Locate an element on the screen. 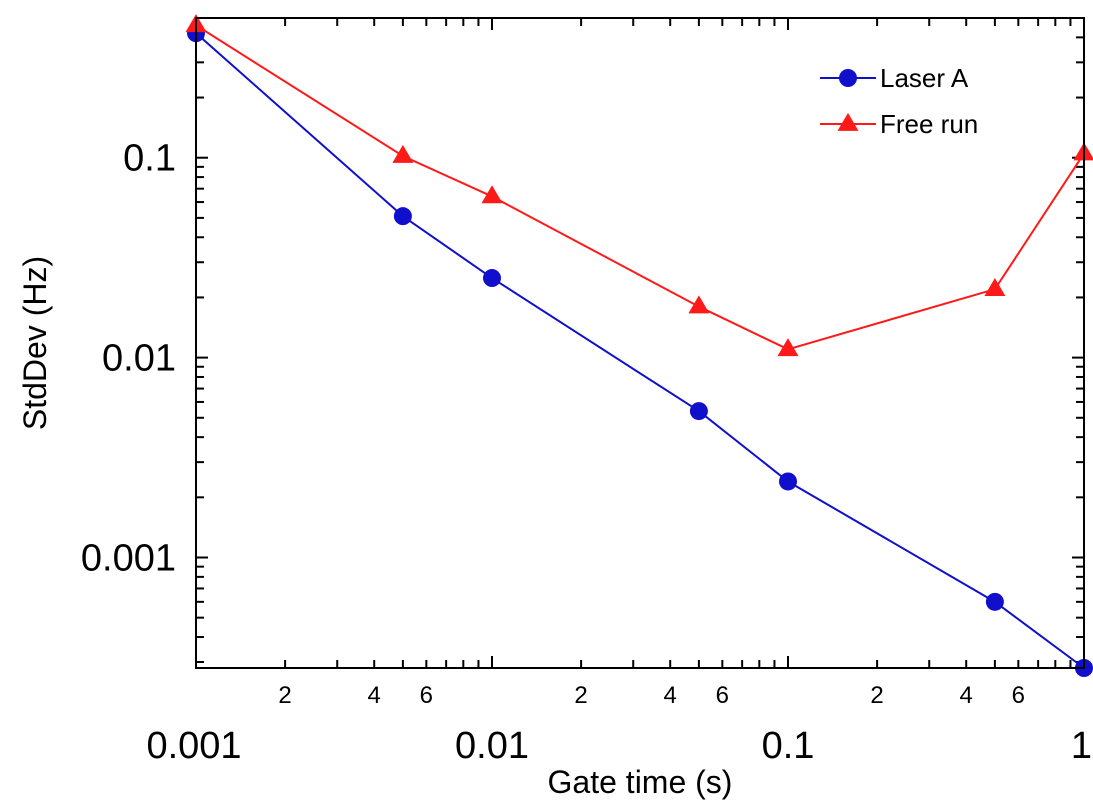 The width and height of the screenshot is (1093, 805). legend-entry-laser-a: Laser A is located at coordinates (894, 78).